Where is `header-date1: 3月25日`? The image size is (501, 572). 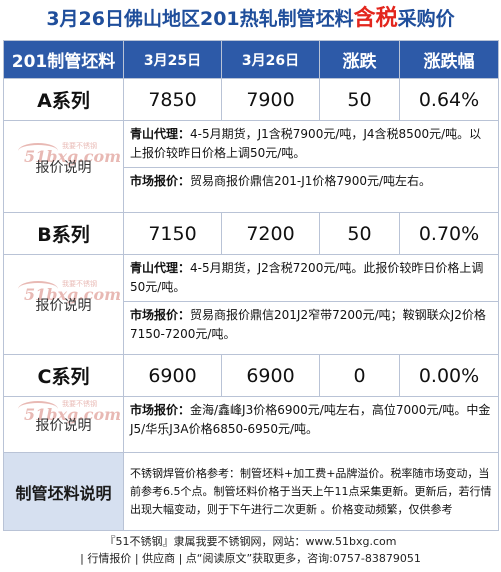 header-date1: 3月25日 is located at coordinates (172, 59).